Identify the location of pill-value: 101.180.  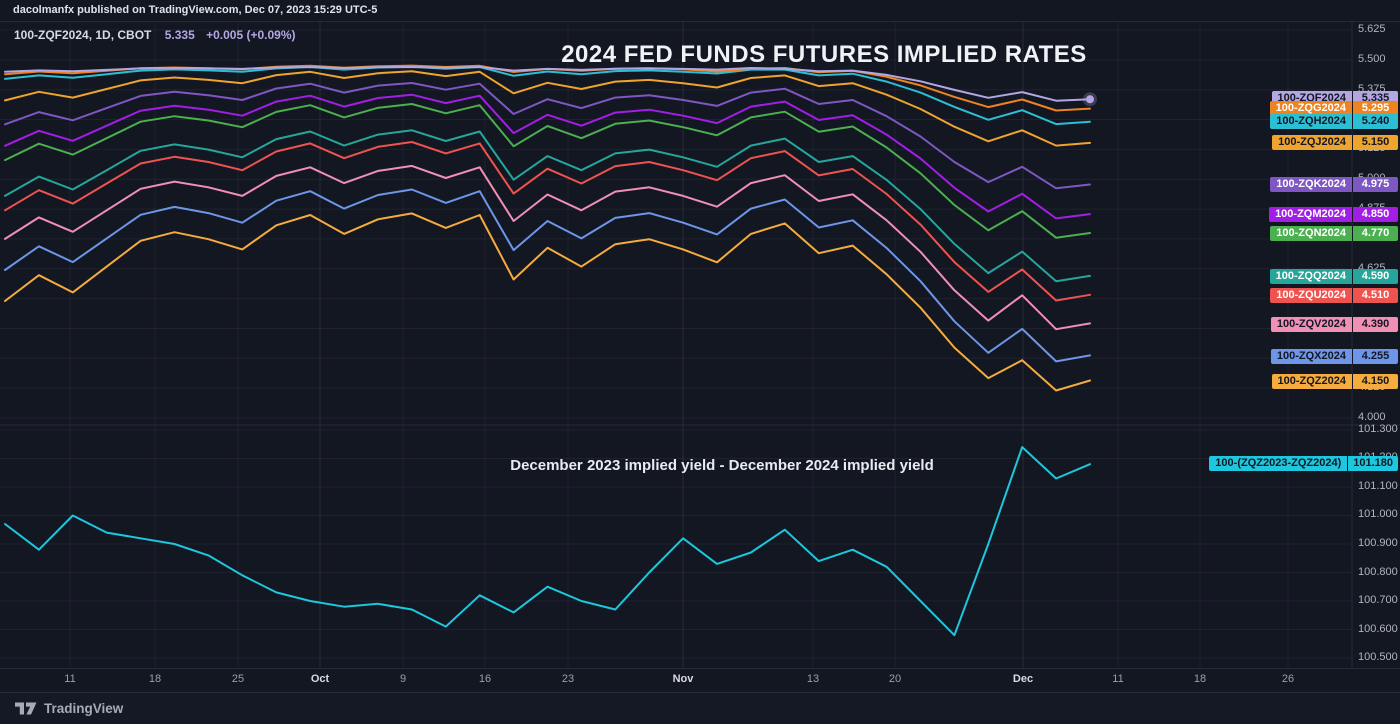
(1372, 463).